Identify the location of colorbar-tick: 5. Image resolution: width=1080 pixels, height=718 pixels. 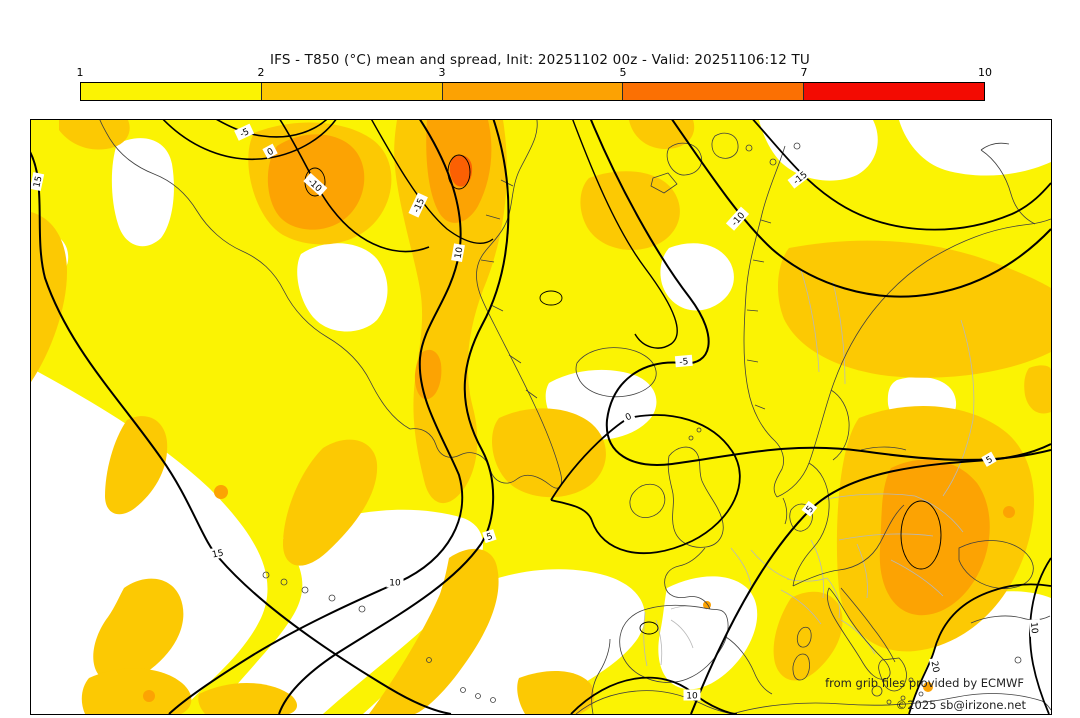
(623, 72).